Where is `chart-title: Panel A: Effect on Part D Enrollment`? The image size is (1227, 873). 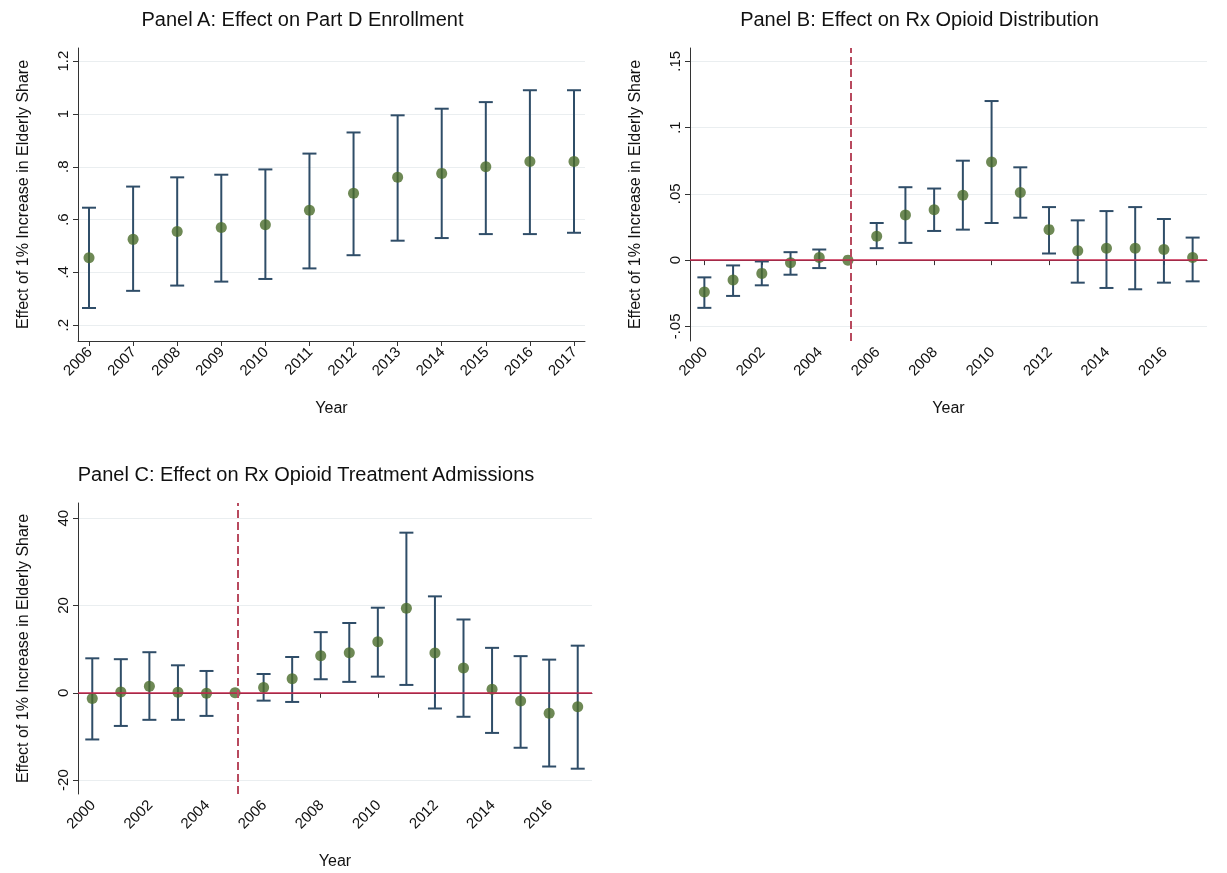
chart-title: Panel A: Effect on Part D Enrollment is located at coordinates (302, 19).